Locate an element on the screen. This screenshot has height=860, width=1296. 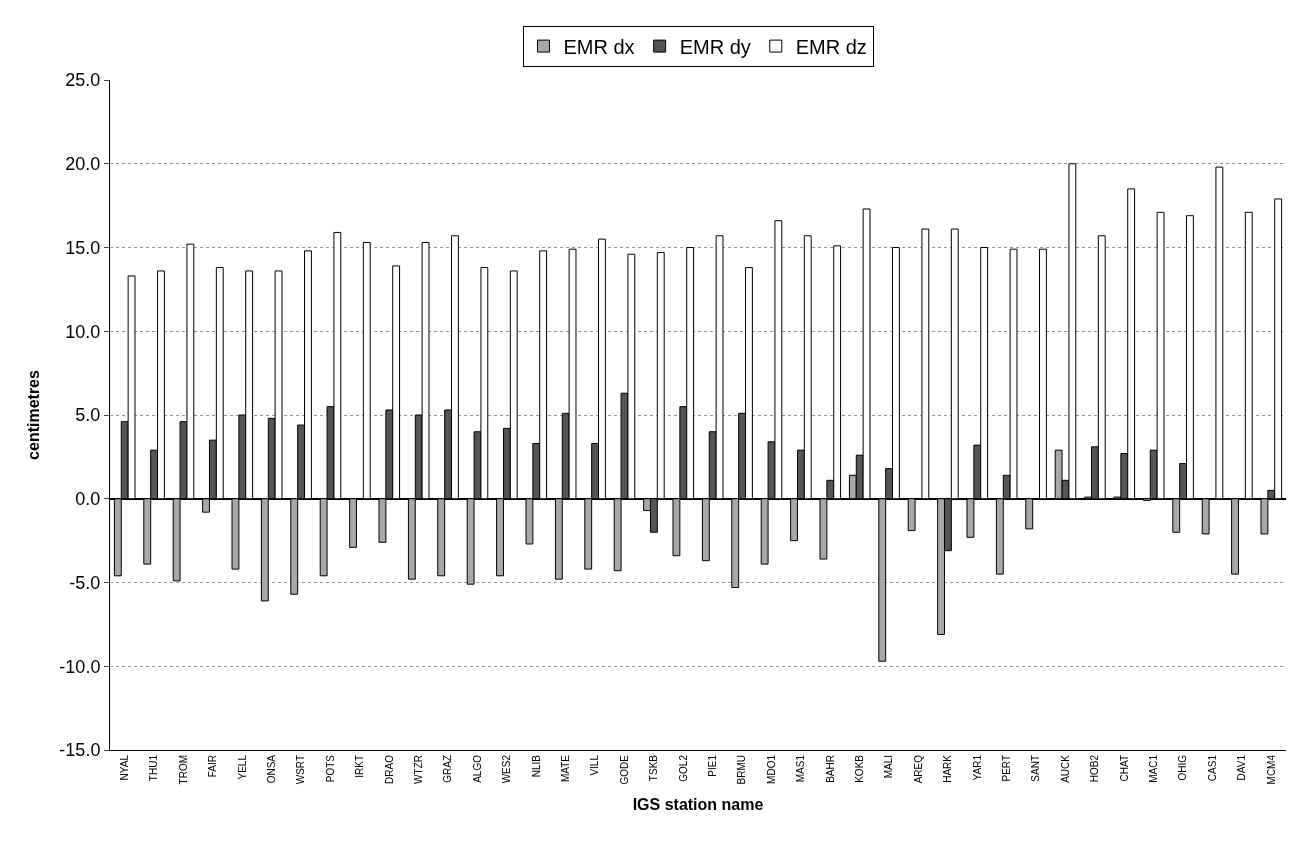
y-tick-label: 0.0 is located at coordinates (88, 499).